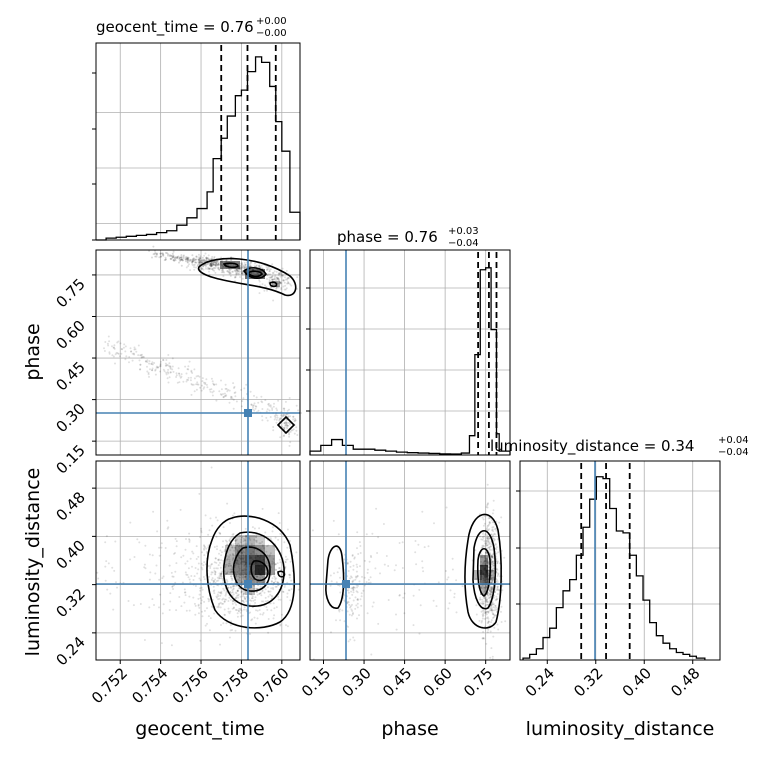 Image resolution: width=760 pixels, height=760 pixels. What do you see at coordinates (250, 590) in the screenshot?
I see `density-cell` at bounding box center [250, 590].